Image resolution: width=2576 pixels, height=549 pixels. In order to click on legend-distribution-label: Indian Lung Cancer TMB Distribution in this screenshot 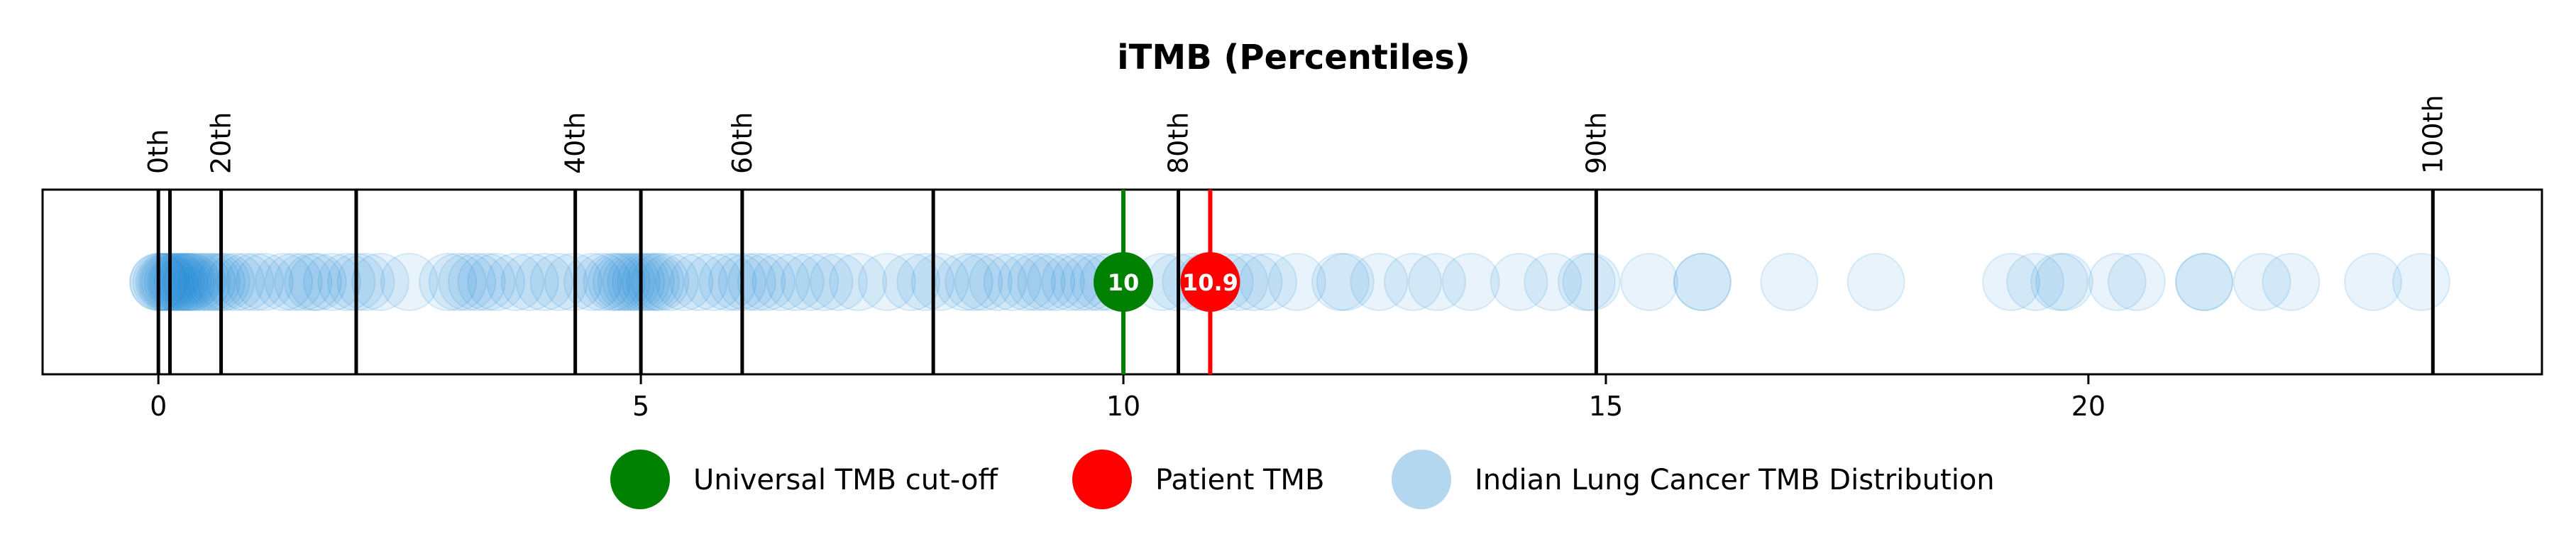, I will do `click(1735, 480)`.